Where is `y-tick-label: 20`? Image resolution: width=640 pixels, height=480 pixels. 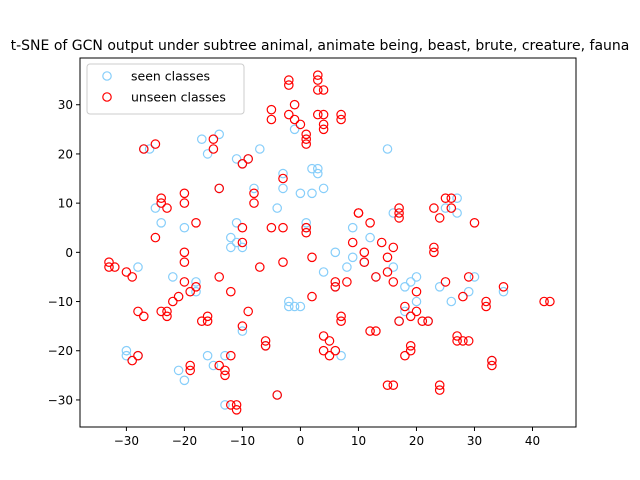
y-tick-label: 20 is located at coordinates (65, 154).